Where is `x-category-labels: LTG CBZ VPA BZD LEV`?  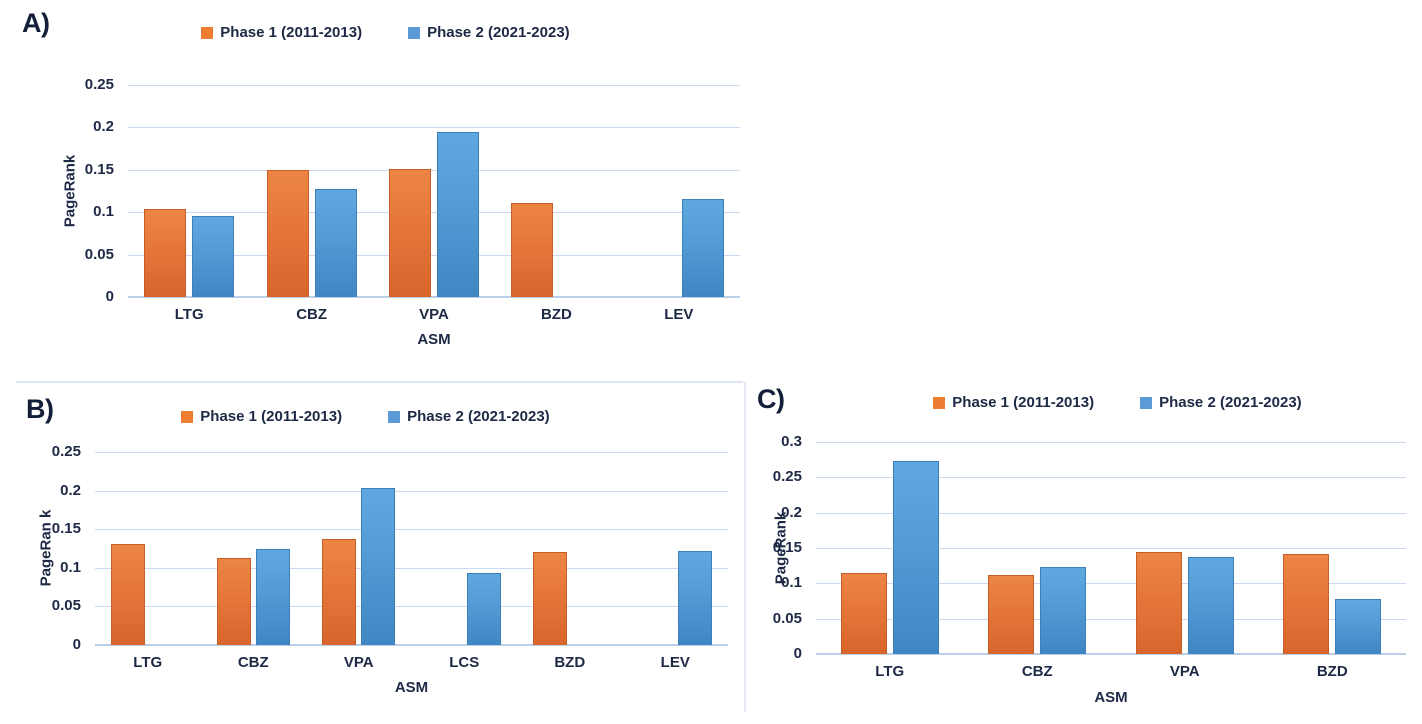 x-category-labels: LTG CBZ VPA BZD LEV is located at coordinates (434, 314).